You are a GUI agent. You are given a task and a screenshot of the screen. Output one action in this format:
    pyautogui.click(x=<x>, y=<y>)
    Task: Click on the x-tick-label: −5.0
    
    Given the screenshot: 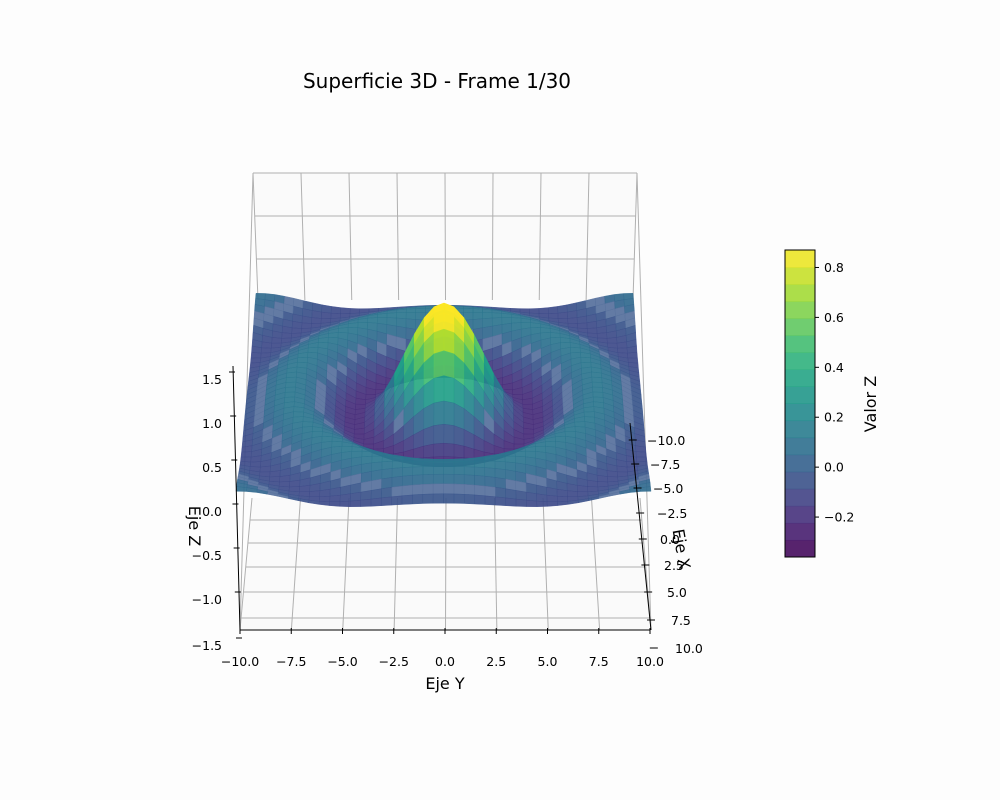 What is the action you would take?
    pyautogui.click(x=668, y=488)
    